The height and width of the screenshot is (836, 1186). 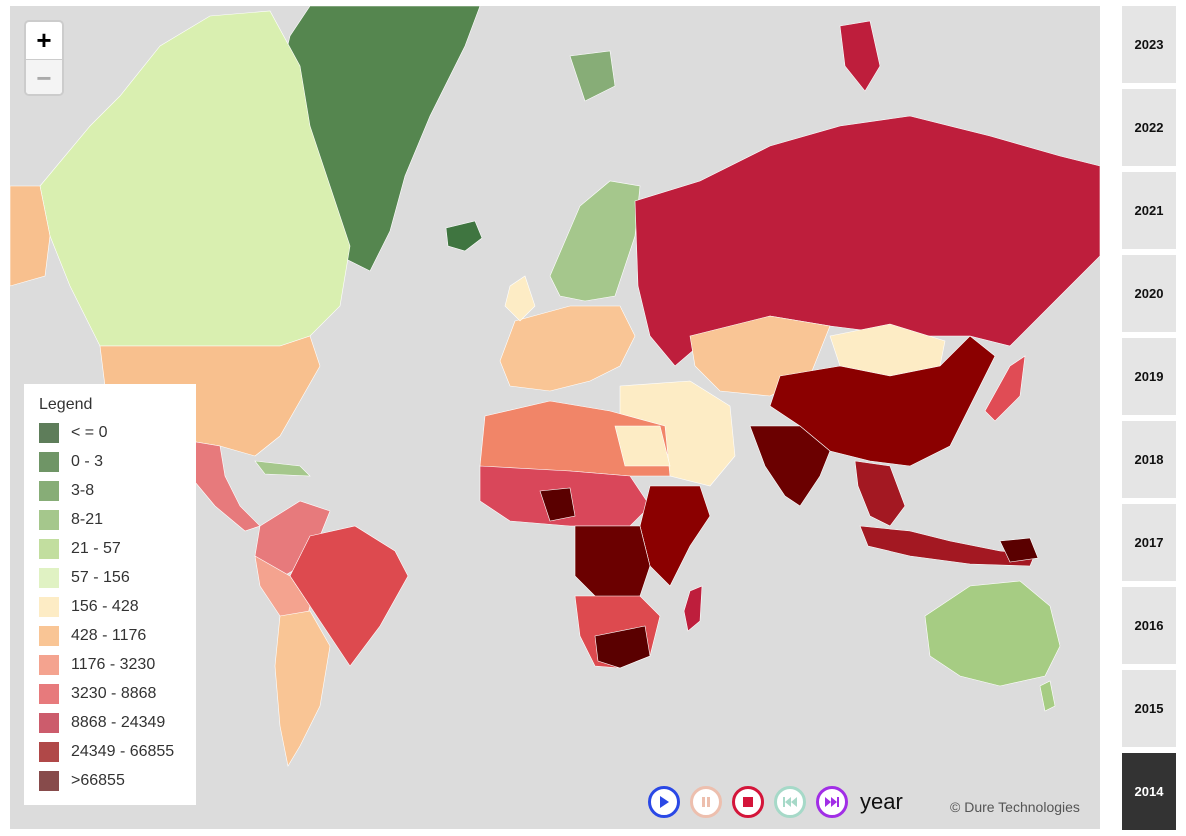 I want to click on legend-item: 156 - 428, so click(x=117, y=606).